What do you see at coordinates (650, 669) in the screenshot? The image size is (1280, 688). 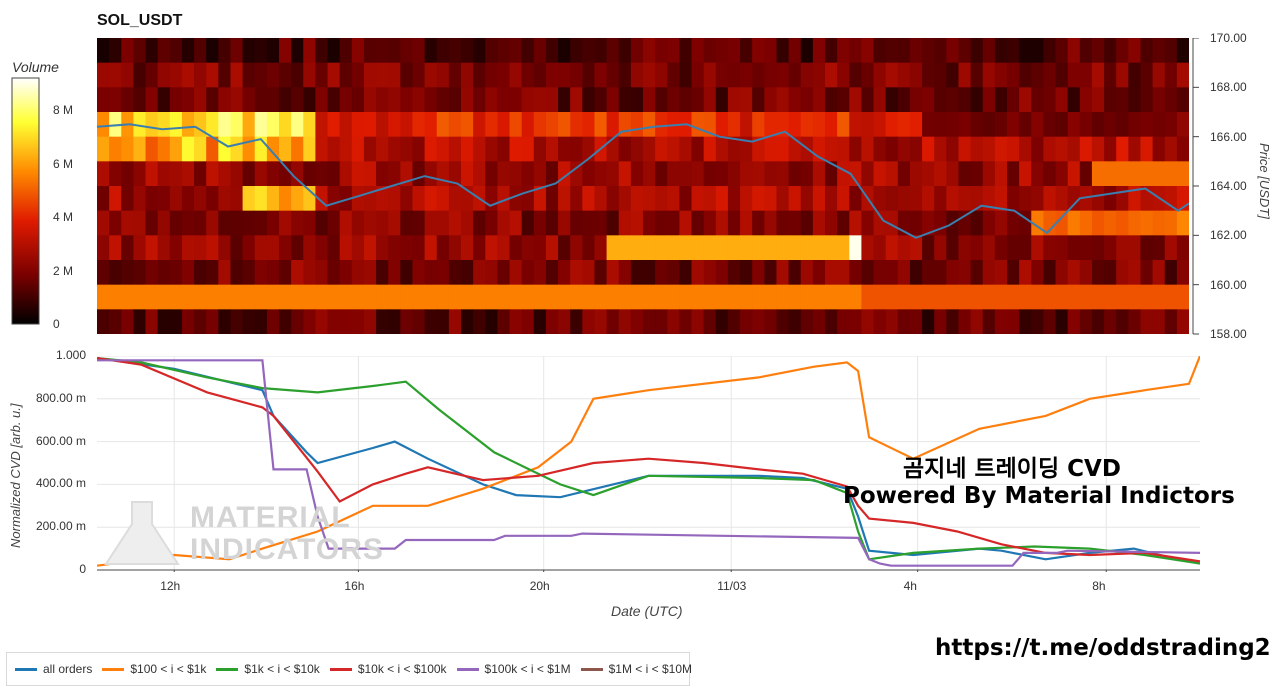 I see `legend-label: $1M < i < $10M` at bounding box center [650, 669].